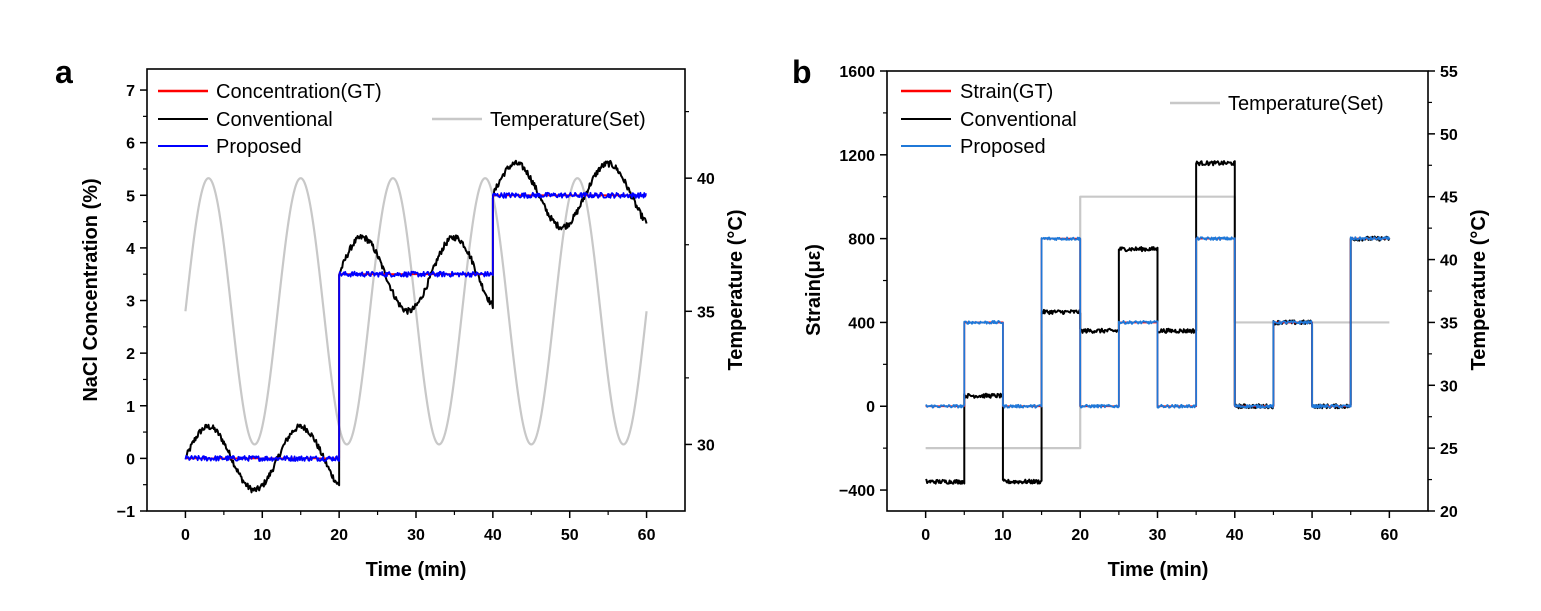  What do you see at coordinates (857, 156) in the screenshot?
I see `y-tick-label: 1200` at bounding box center [857, 156].